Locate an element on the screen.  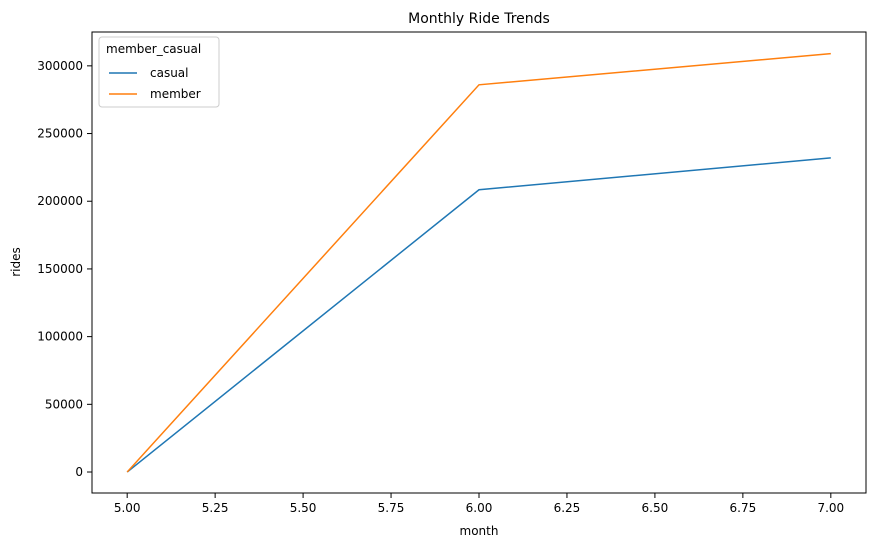
x-tick-label: 5.00 is located at coordinates (127, 508).